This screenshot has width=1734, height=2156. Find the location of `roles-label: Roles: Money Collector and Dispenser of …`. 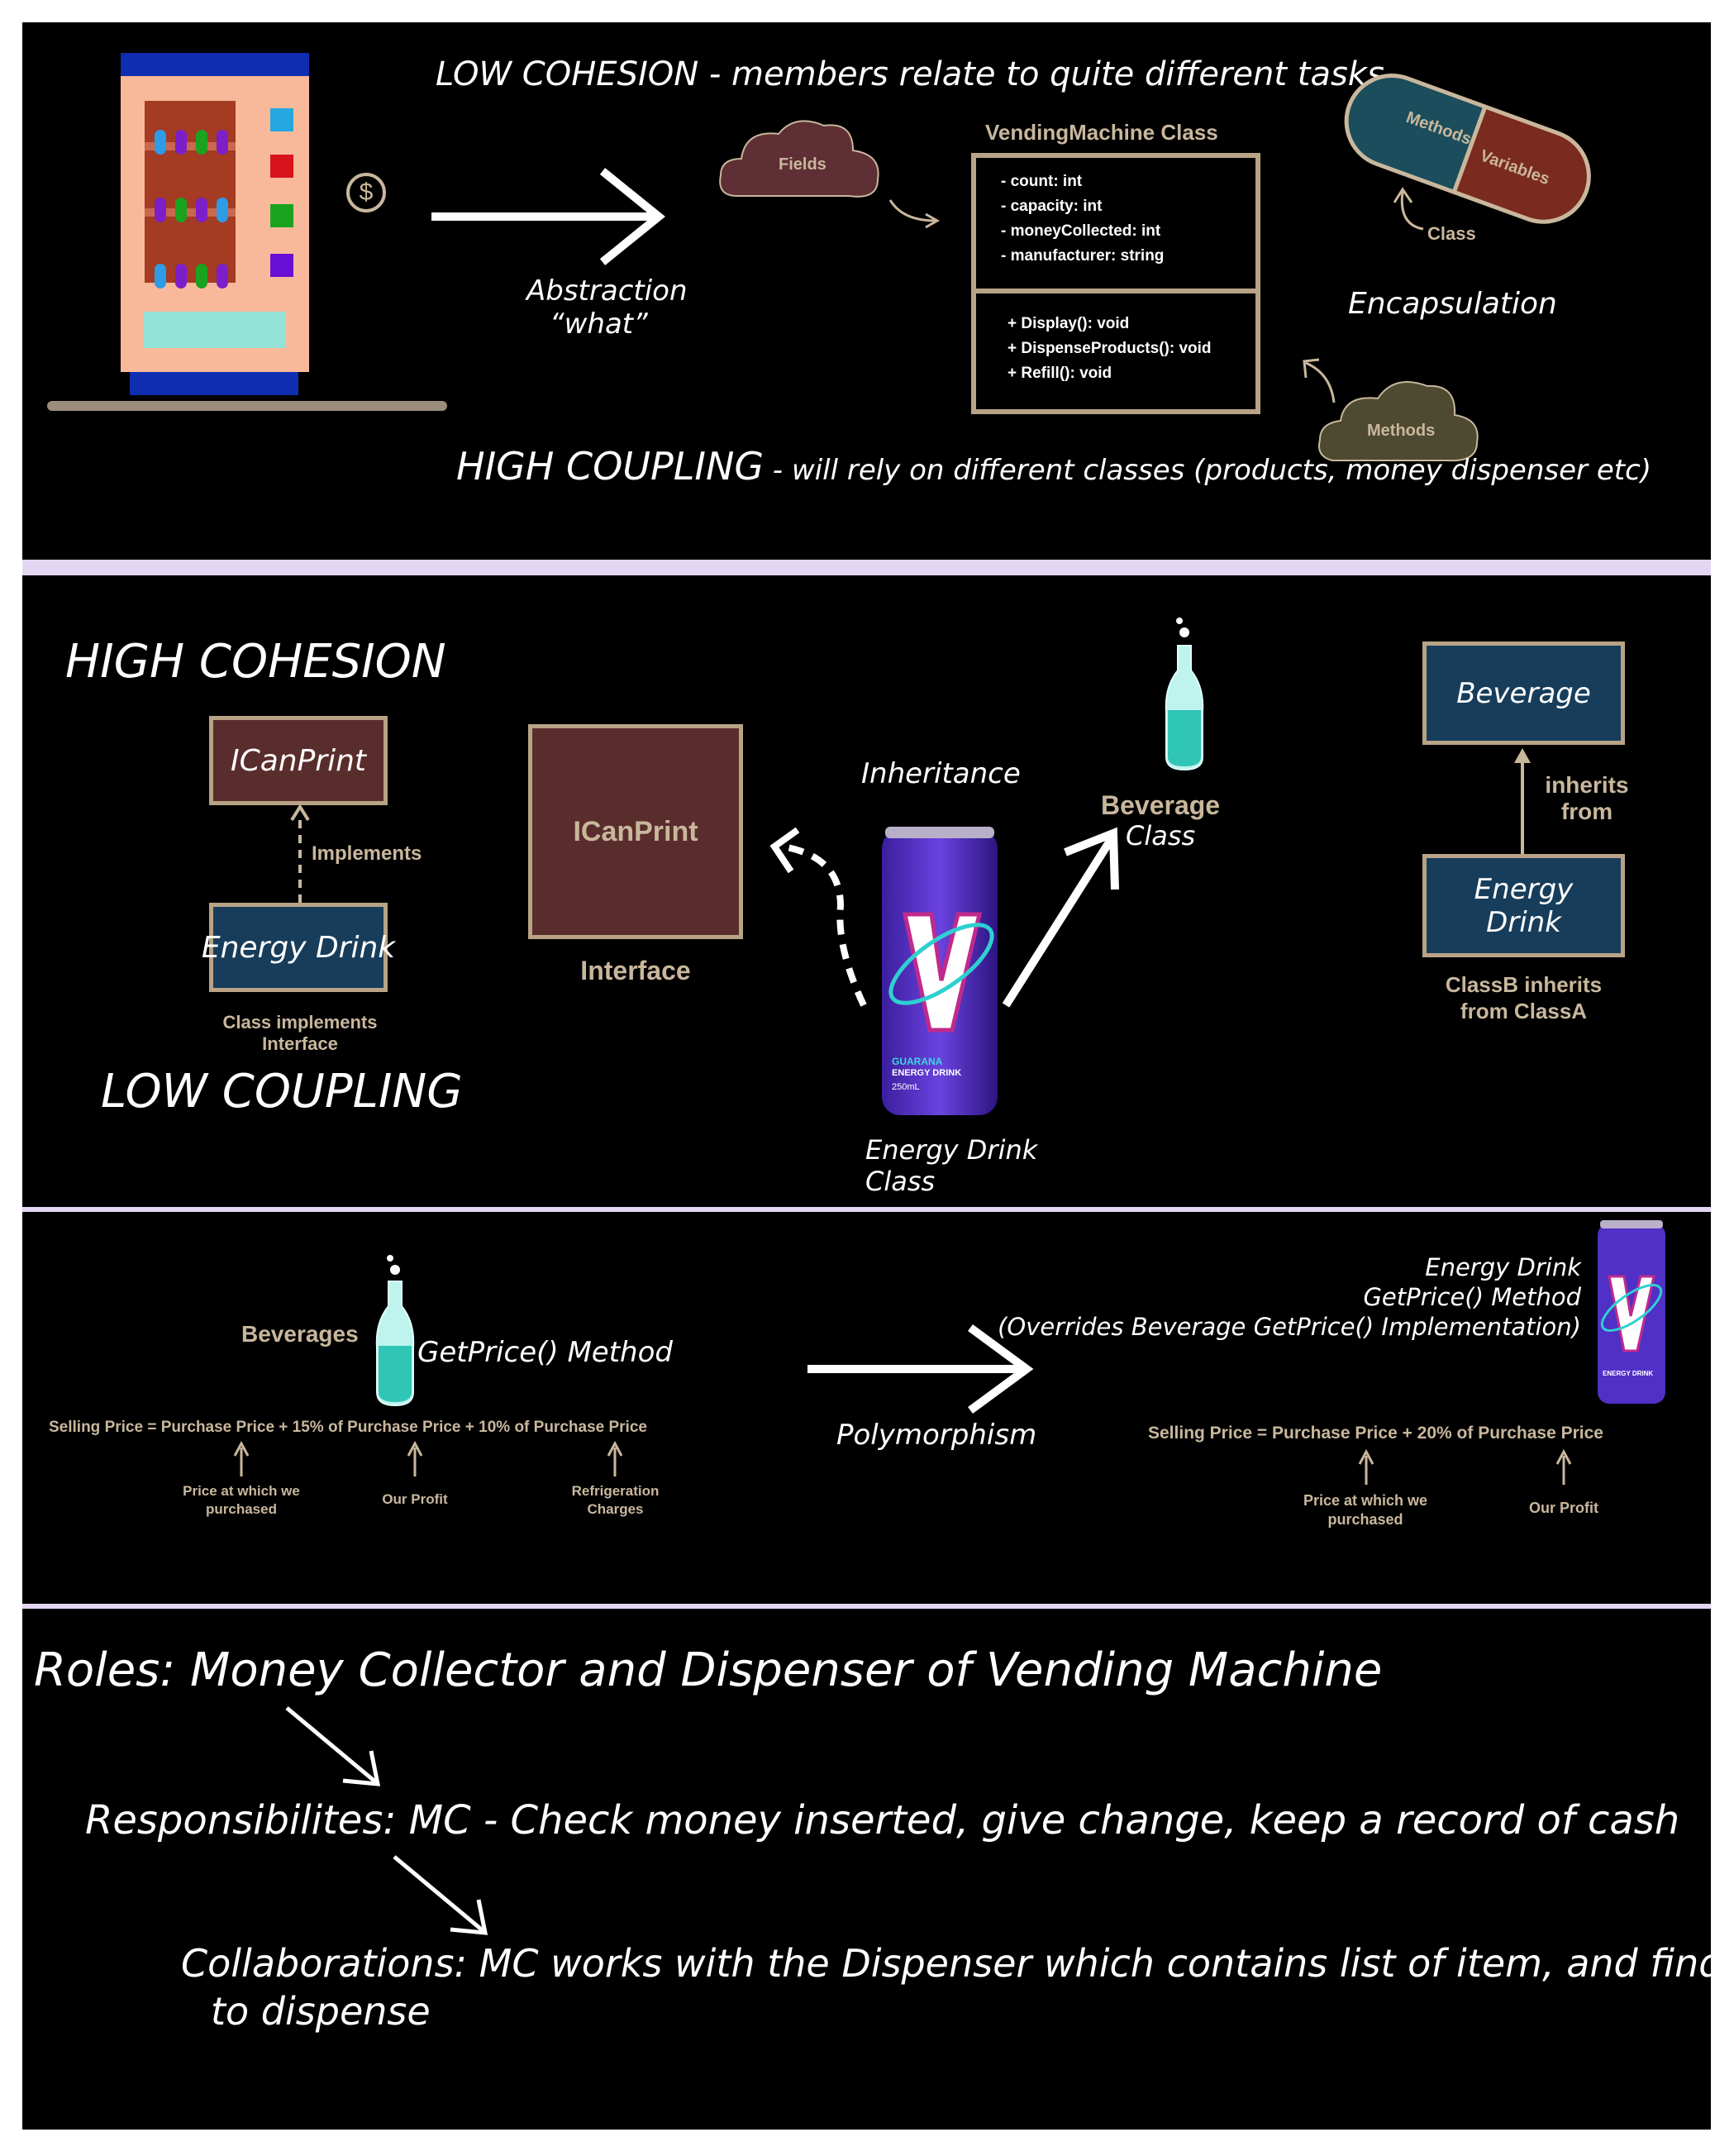

roles-label: Roles: Money Collector and Dispenser of … is located at coordinates (708, 1670).